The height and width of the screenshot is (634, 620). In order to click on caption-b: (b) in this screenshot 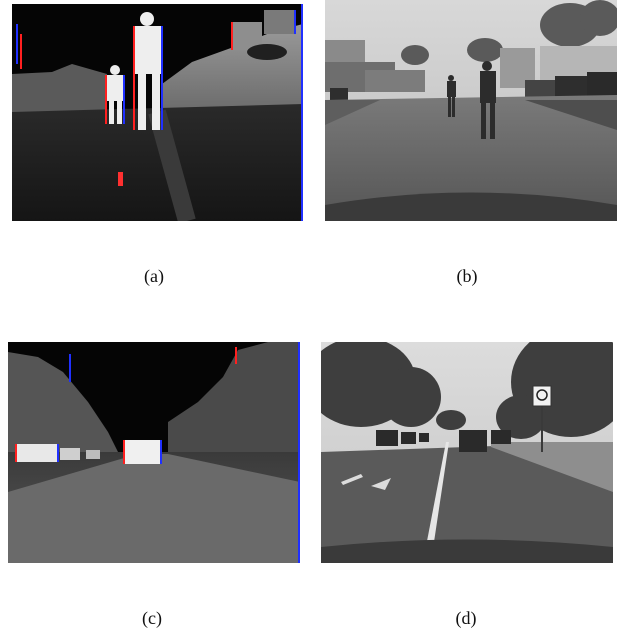, I will do `click(467, 276)`.